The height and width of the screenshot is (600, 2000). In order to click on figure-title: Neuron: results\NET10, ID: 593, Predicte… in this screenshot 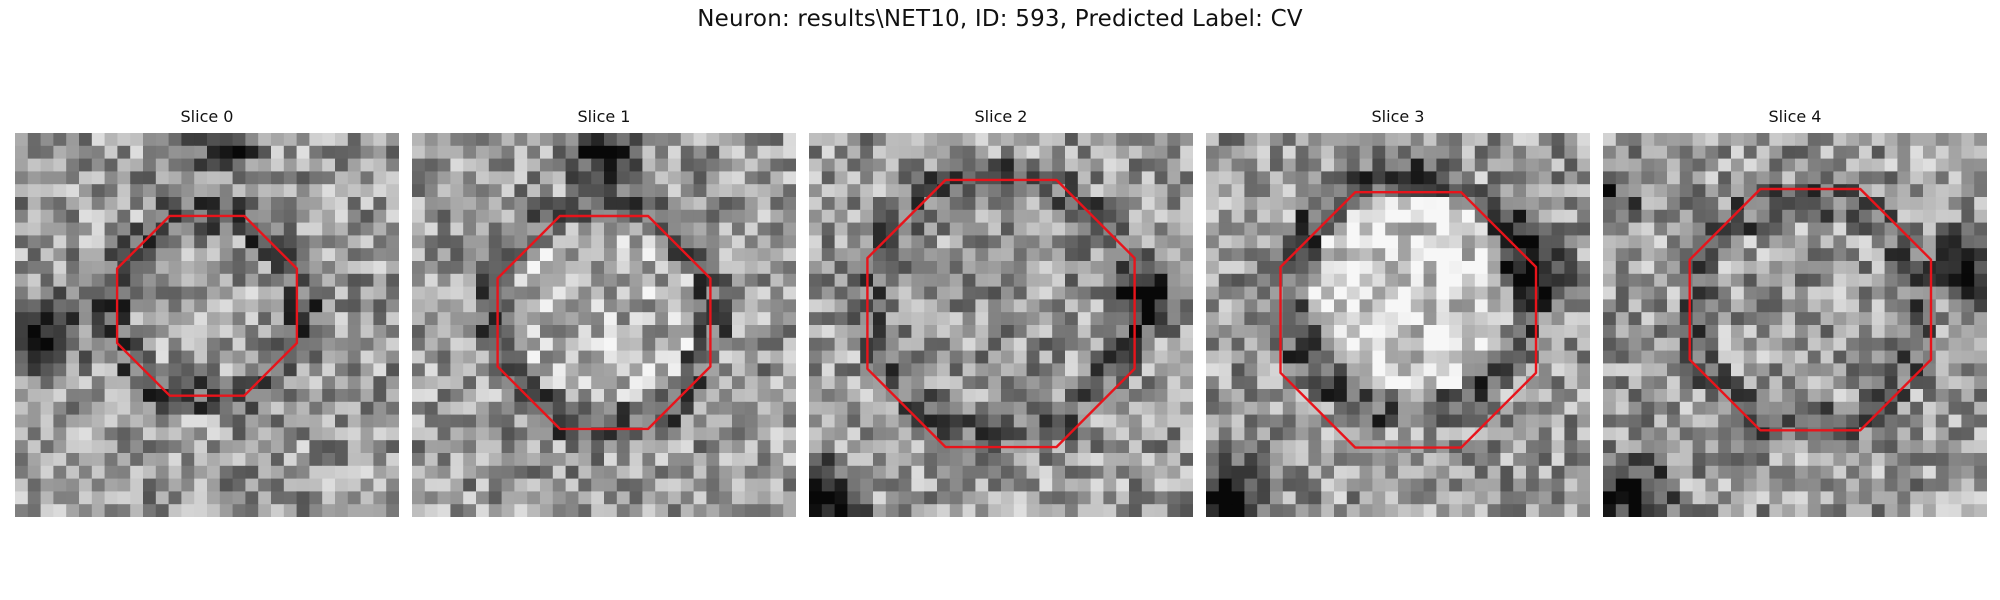, I will do `click(1000, 19)`.